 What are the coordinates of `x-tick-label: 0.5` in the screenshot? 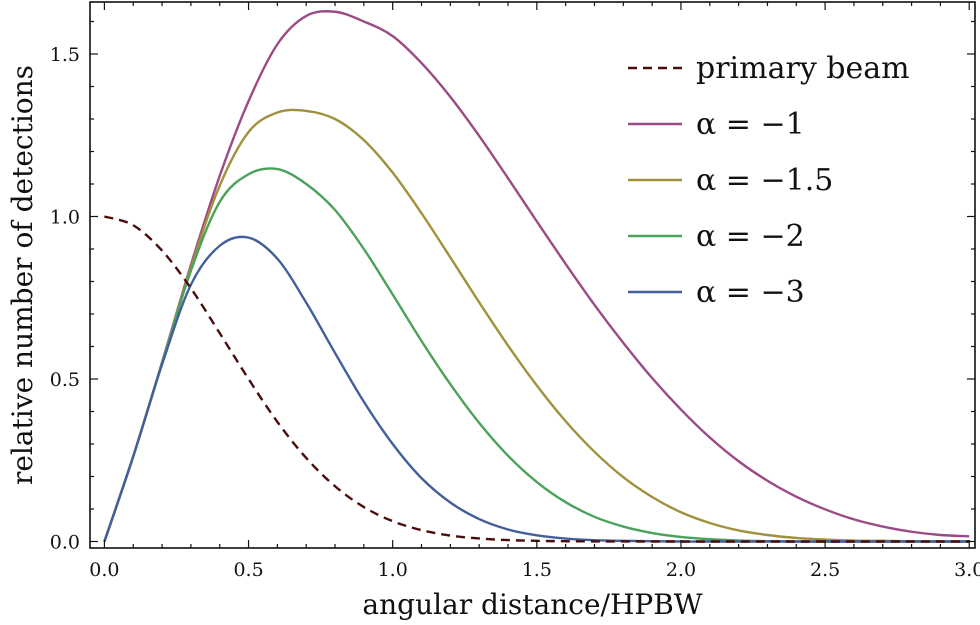 It's located at (248, 570).